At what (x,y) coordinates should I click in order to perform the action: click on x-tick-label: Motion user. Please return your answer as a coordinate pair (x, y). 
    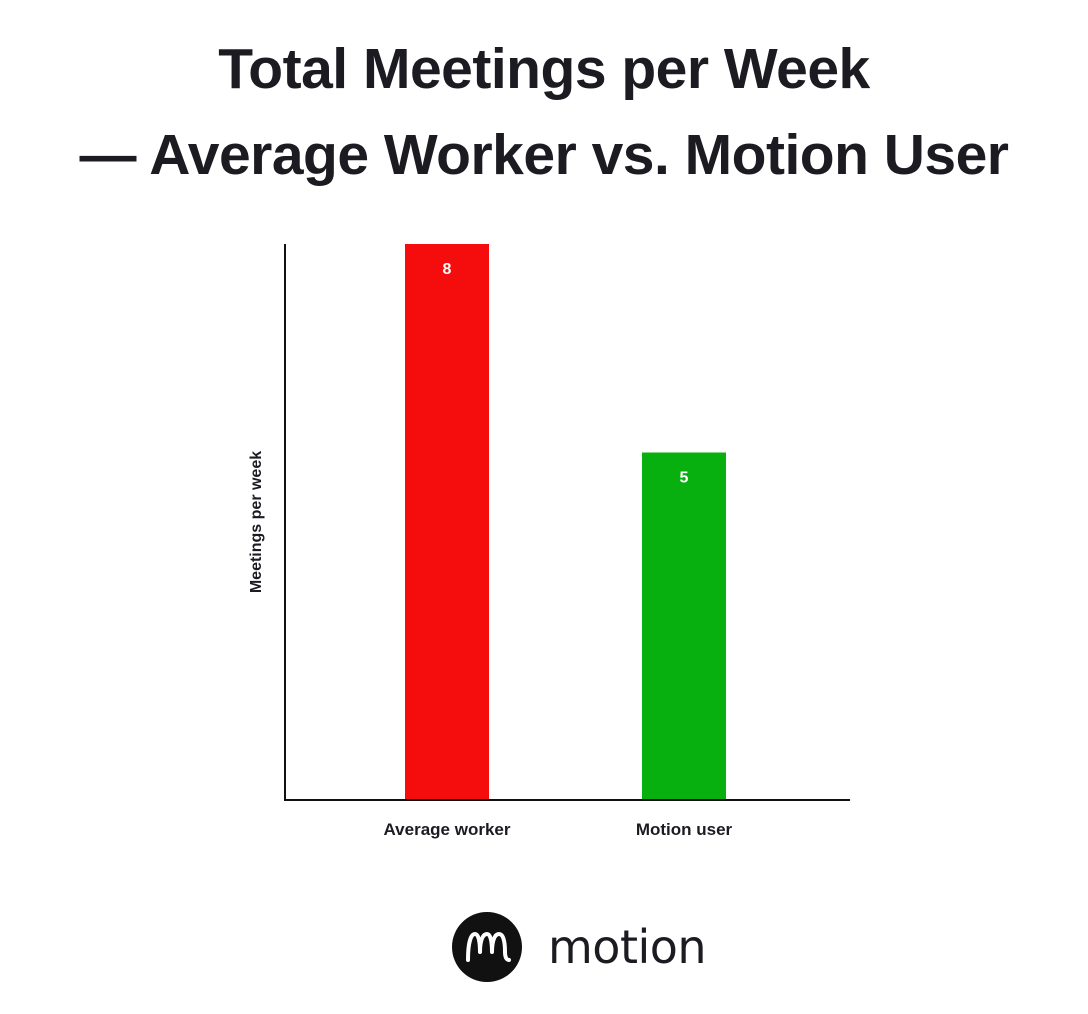
    Looking at the image, I should click on (684, 829).